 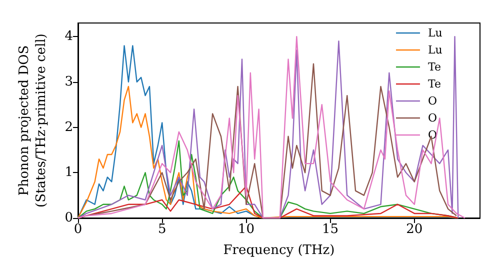 I want to click on x-tick-label: 15, so click(x=330, y=229).